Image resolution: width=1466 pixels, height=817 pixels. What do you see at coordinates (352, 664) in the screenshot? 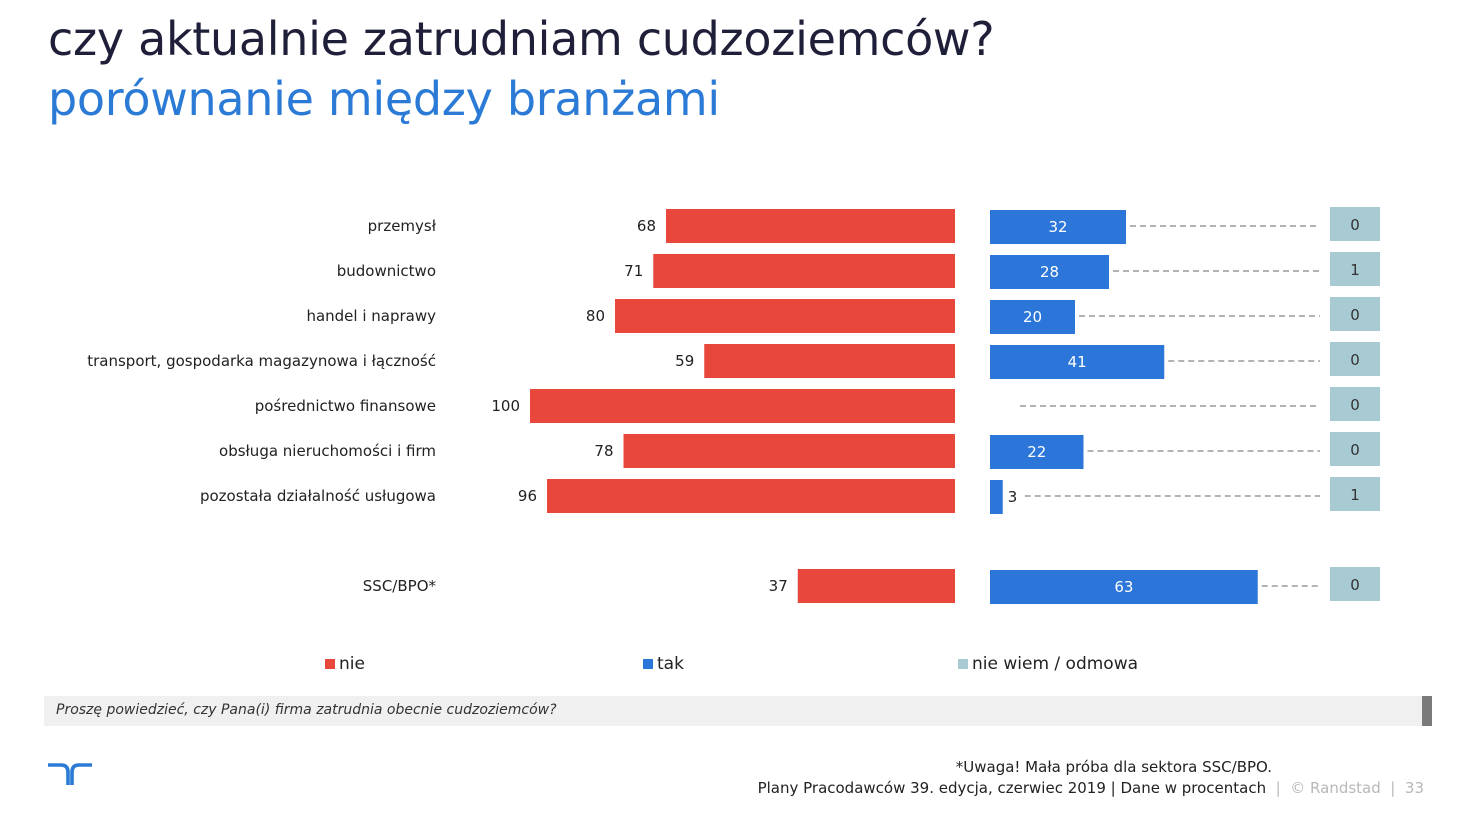
I see `legend-label-nie: nie` at bounding box center [352, 664].